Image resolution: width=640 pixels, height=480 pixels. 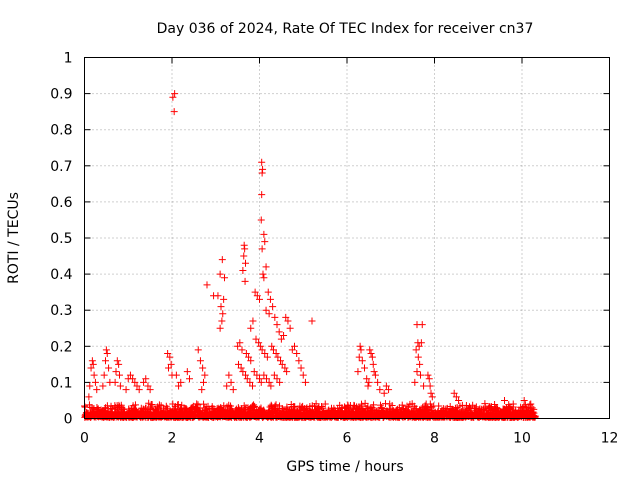 I want to click on x-tick-label: 2, so click(x=172, y=439).